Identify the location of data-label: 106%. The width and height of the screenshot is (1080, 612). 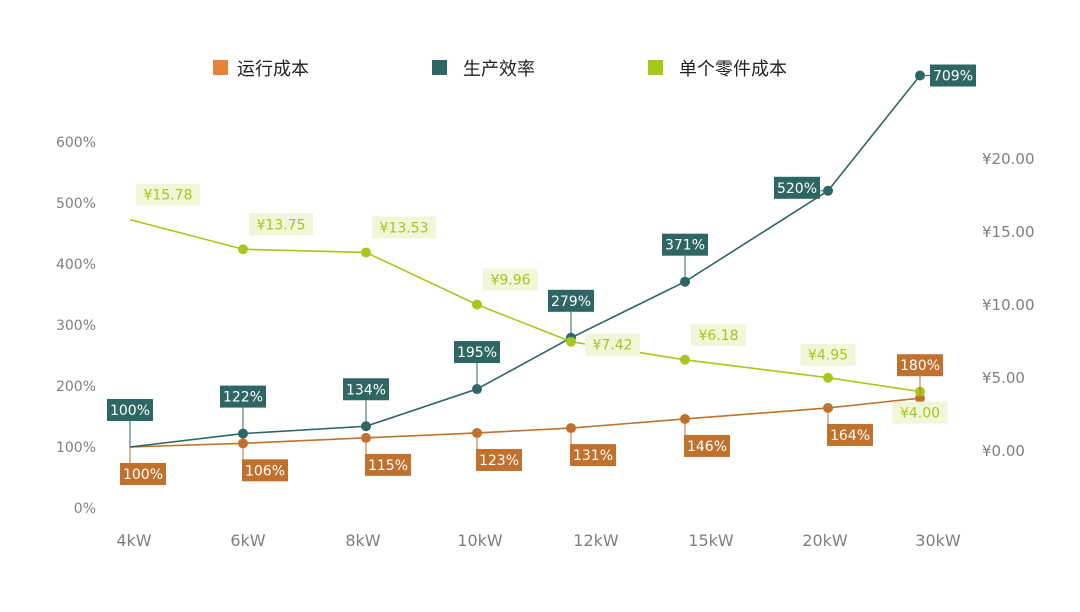
(265, 471).